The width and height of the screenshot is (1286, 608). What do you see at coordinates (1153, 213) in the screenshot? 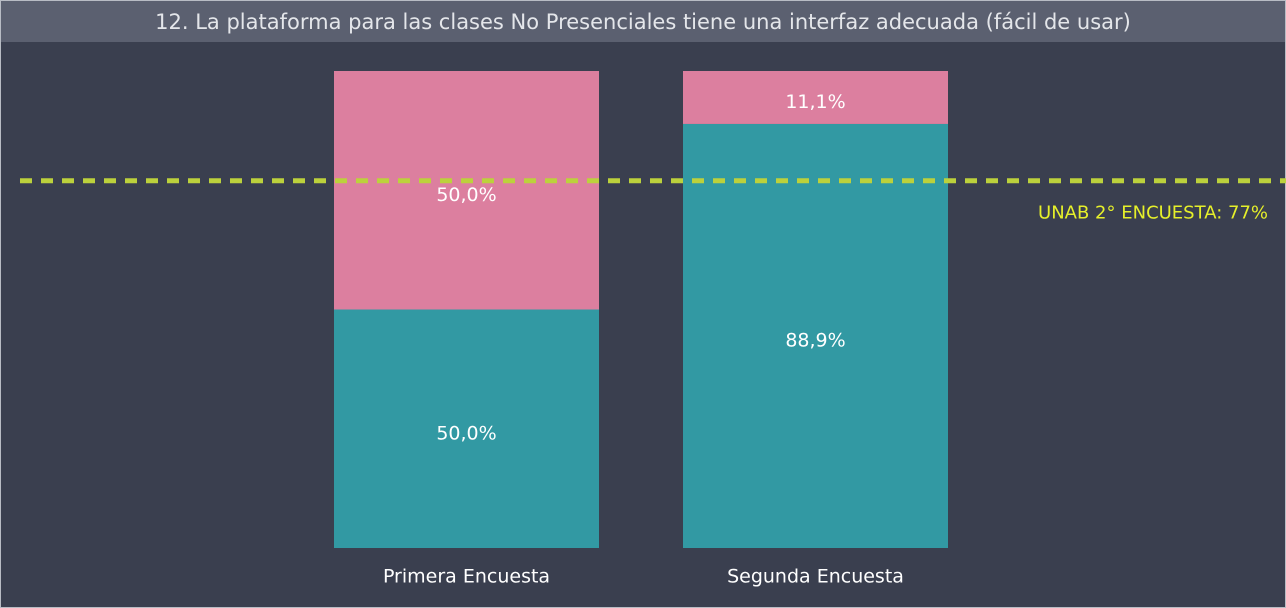
I see `reference-label: UNAB 2° ENCUESTA: 77%` at bounding box center [1153, 213].